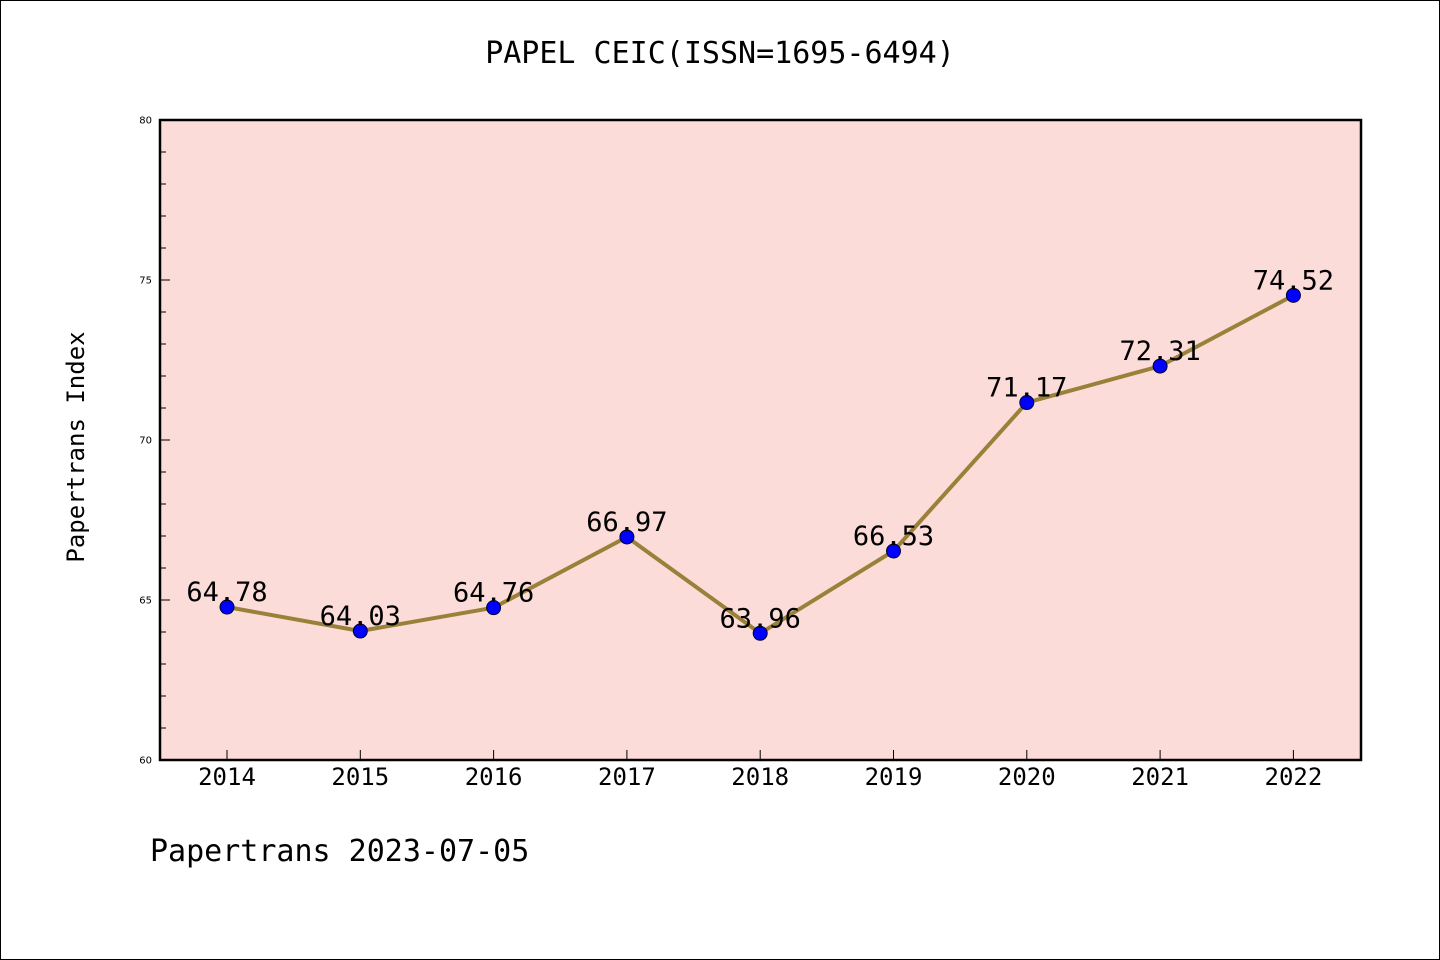 Image resolution: width=1440 pixels, height=960 pixels. What do you see at coordinates (145, 441) in the screenshot?
I see `y-tick-label: 70` at bounding box center [145, 441].